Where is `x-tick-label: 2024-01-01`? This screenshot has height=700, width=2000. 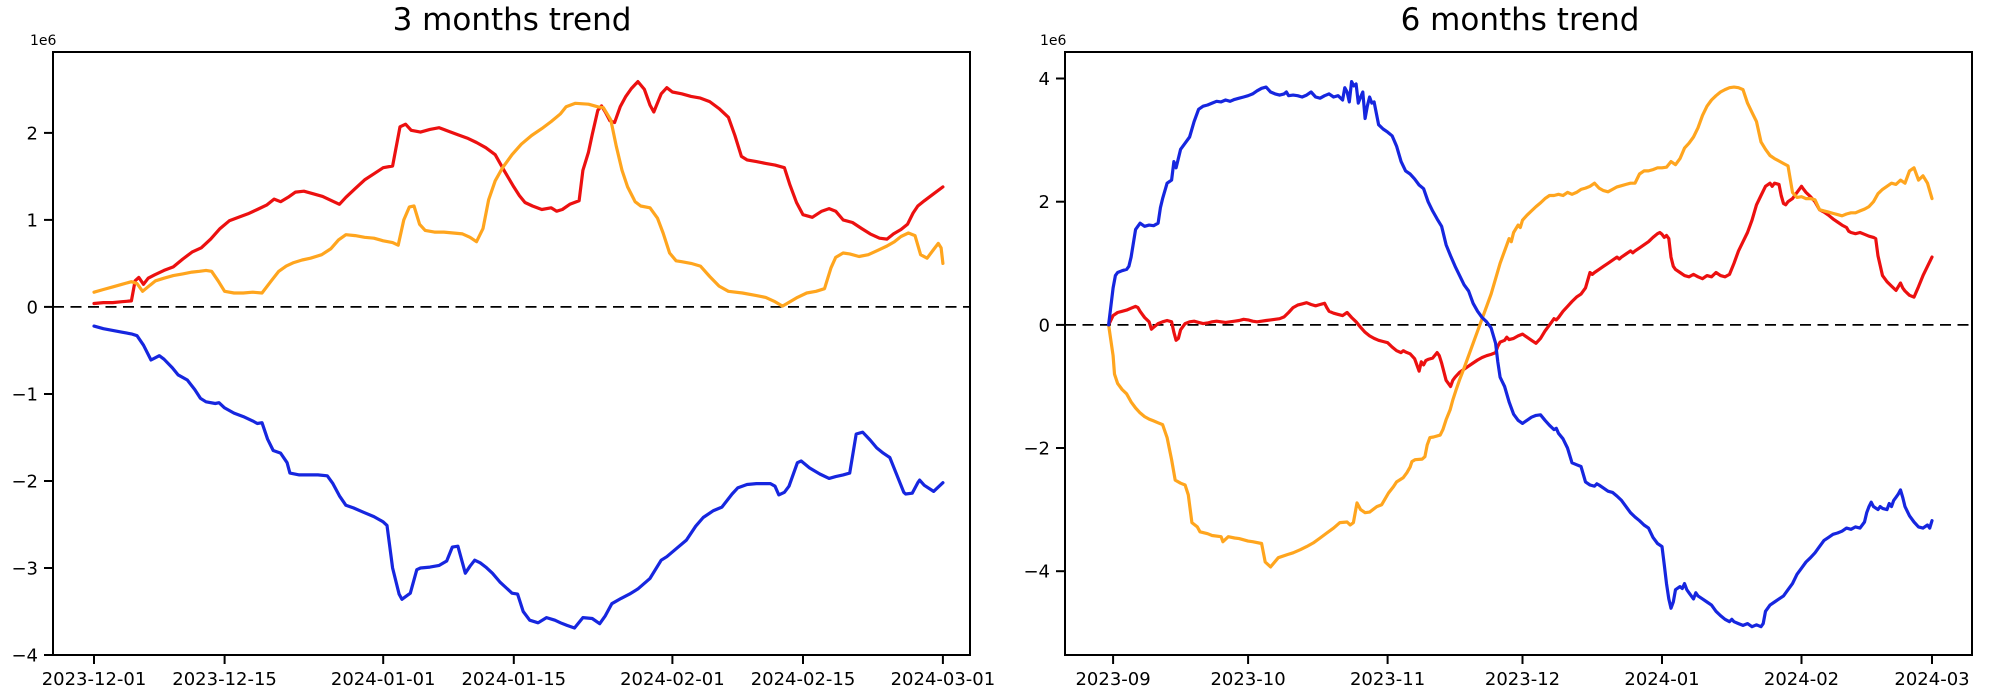
x-tick-label: 2024-01-01 is located at coordinates (383, 679).